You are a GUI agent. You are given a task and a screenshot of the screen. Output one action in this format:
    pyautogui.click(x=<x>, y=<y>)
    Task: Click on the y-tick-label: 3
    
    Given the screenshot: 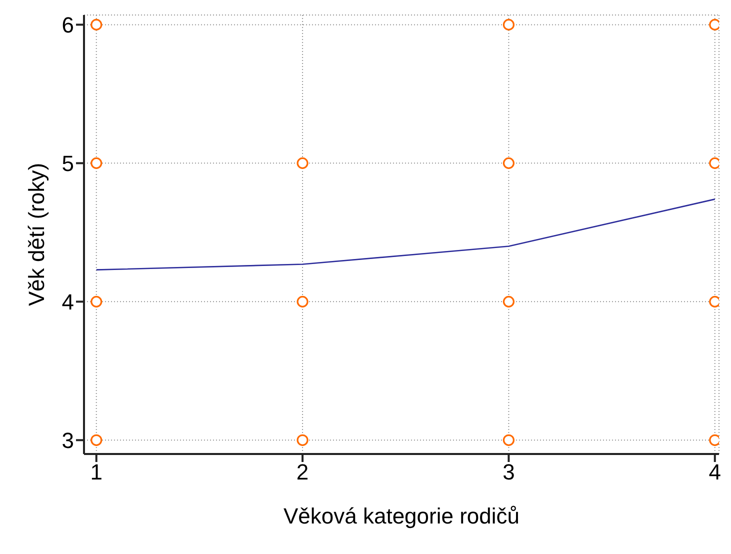 What is the action you would take?
    pyautogui.click(x=68, y=440)
    